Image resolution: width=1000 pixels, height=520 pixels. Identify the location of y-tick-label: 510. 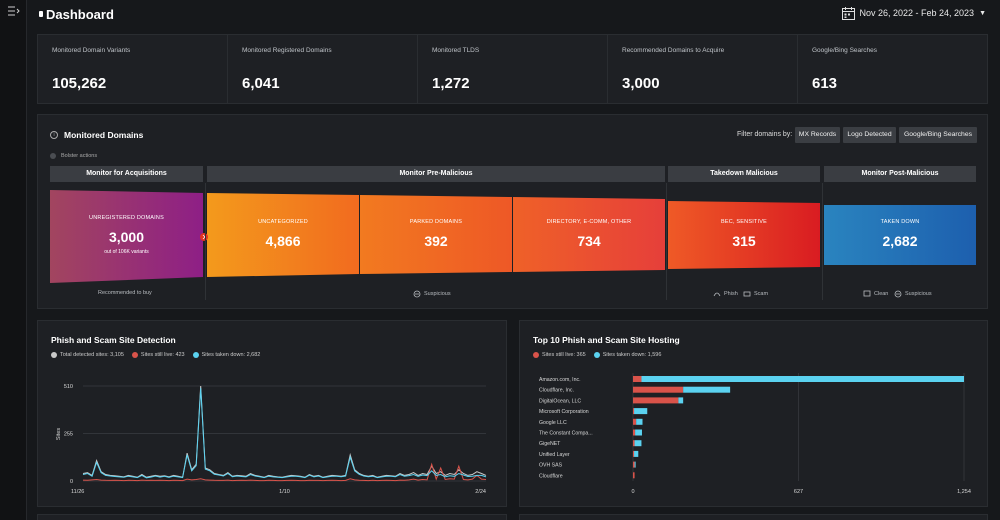
(68, 387).